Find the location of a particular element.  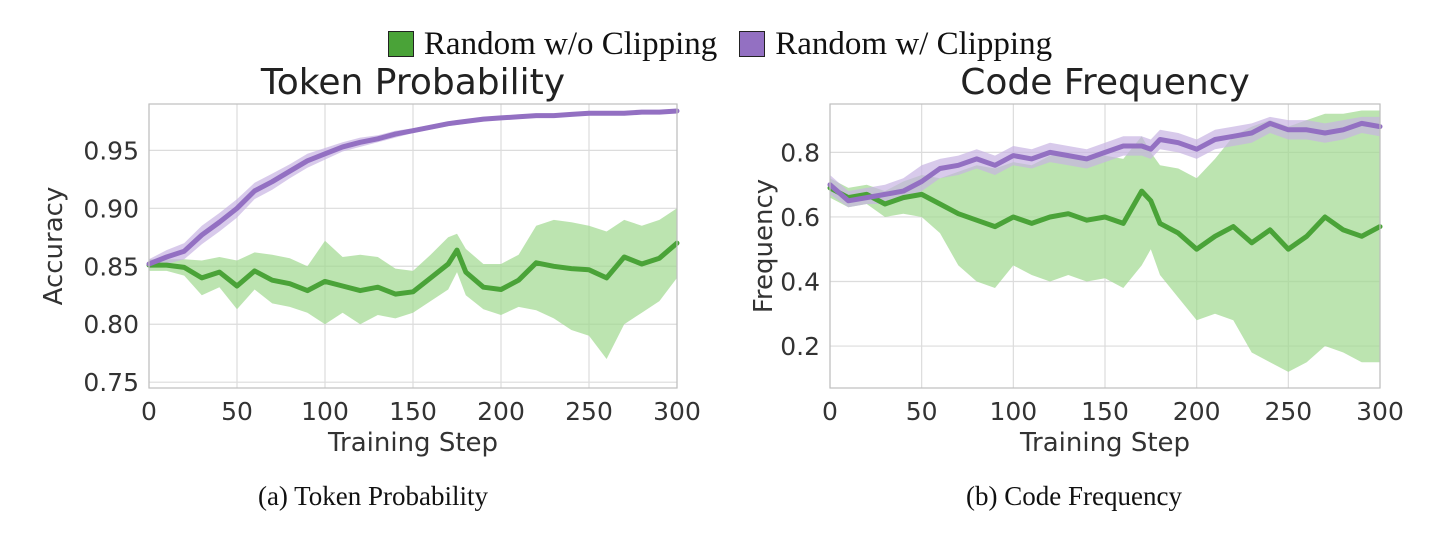

token-probability-y-tick-label: 0.90 is located at coordinates (111, 208).